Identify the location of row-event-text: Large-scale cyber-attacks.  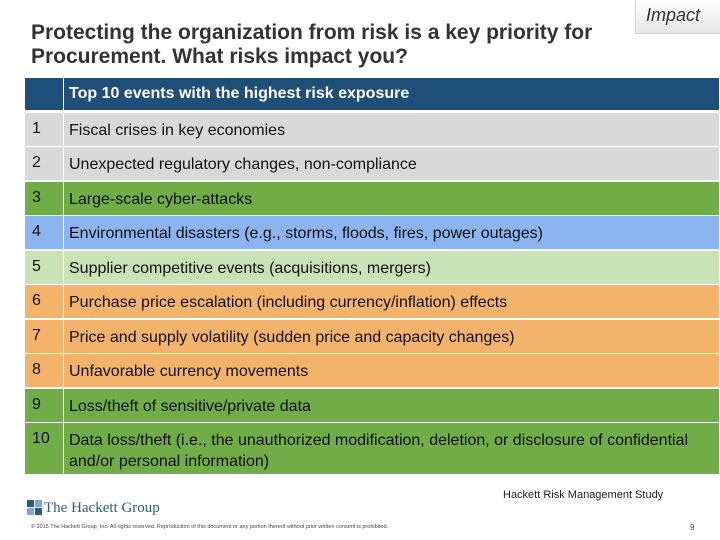
(161, 199).